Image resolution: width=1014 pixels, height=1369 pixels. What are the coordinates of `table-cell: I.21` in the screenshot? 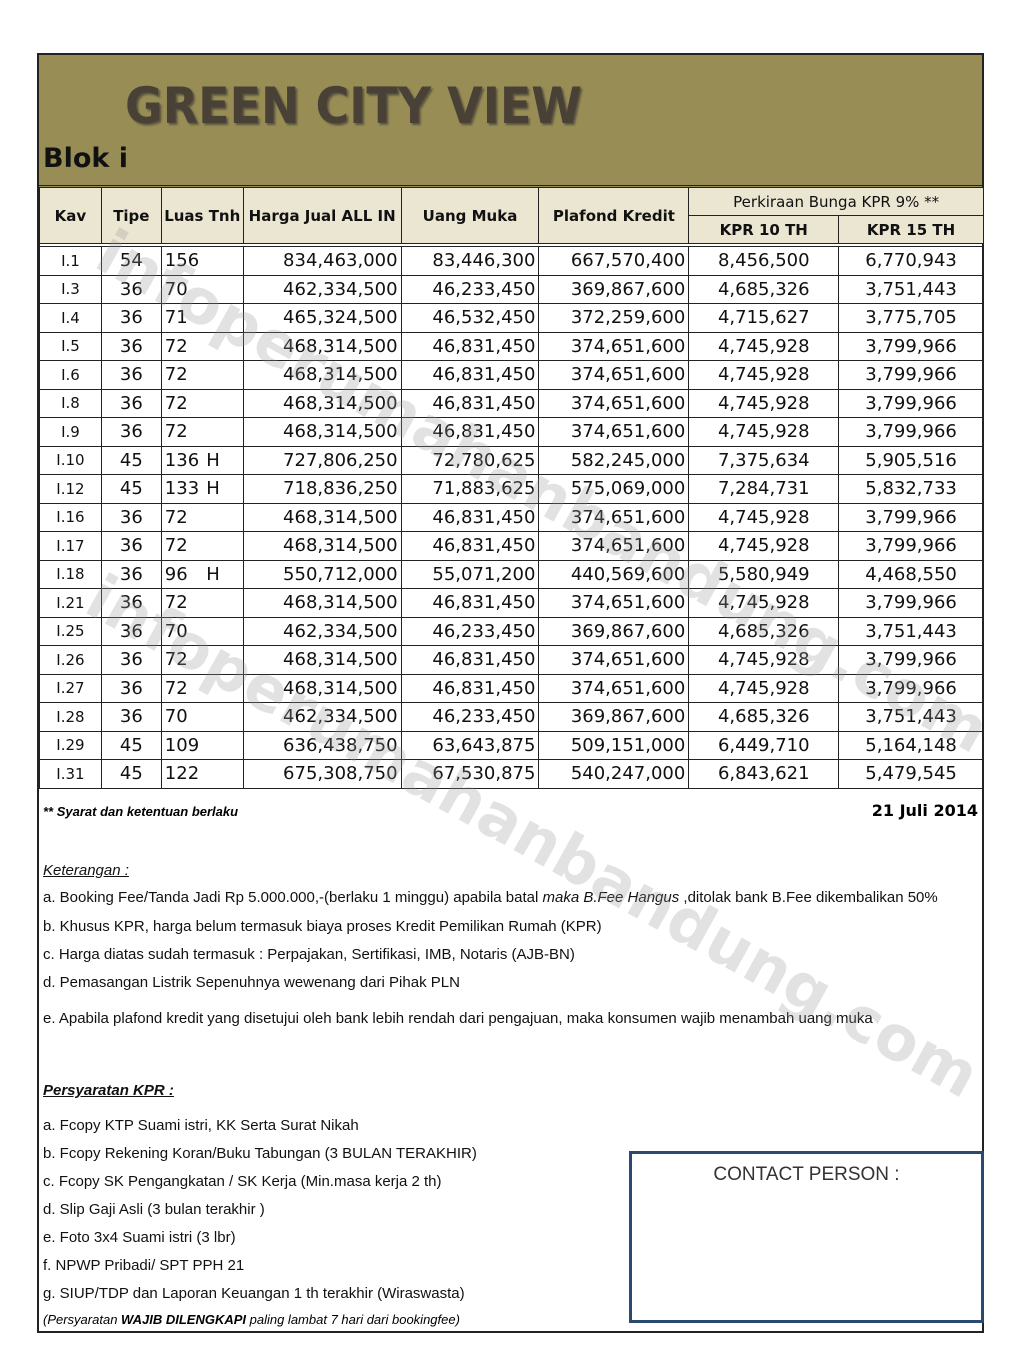 It's located at (70, 603).